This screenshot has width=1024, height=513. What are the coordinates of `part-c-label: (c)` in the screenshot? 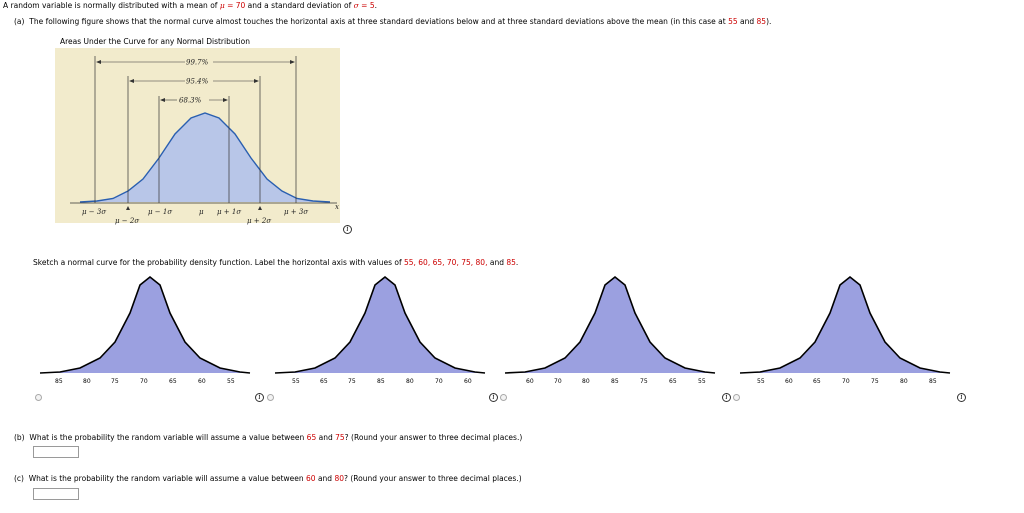 It's located at (19, 478).